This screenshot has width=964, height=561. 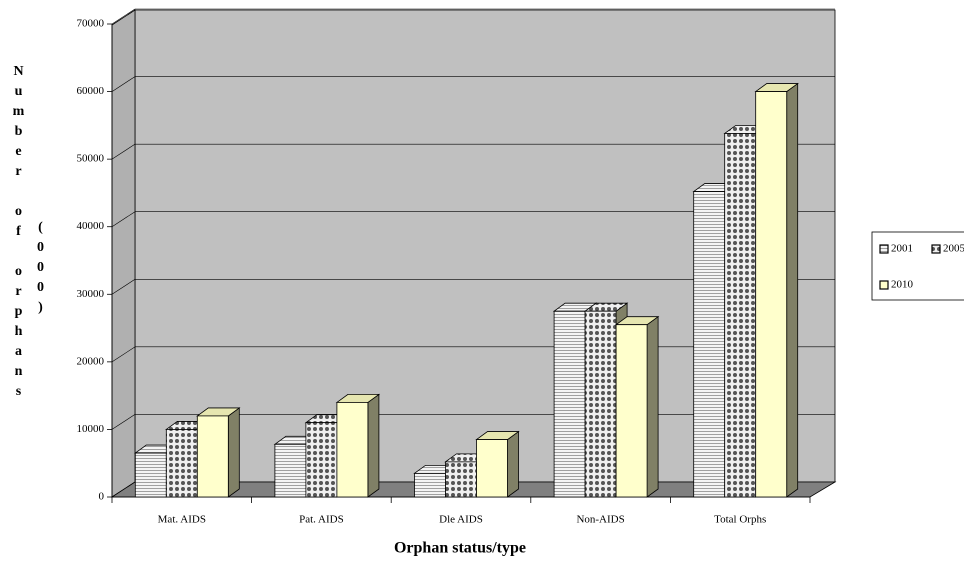 What do you see at coordinates (91, 361) in the screenshot?
I see `y-tick-label: 20000` at bounding box center [91, 361].